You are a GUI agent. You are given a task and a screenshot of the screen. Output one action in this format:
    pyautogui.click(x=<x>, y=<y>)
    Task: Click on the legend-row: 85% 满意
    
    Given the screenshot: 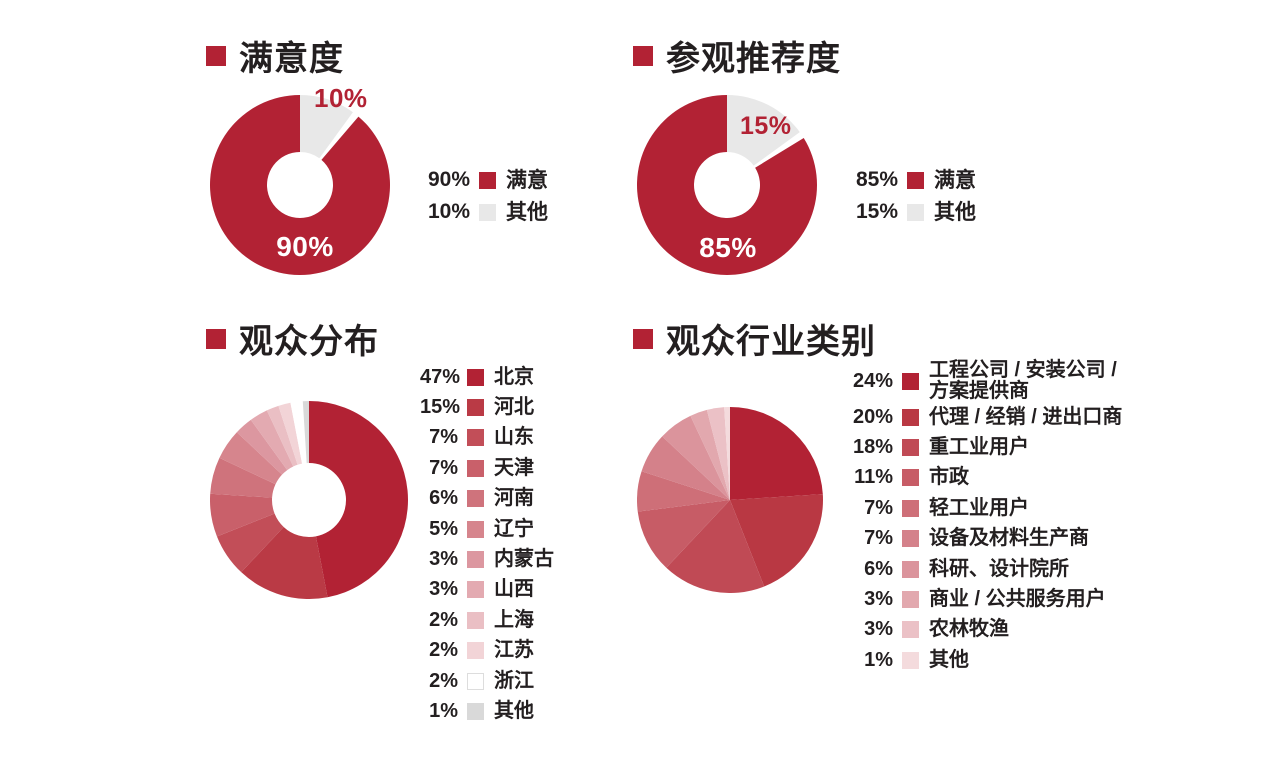 What is the action you would take?
    pyautogui.click(x=916, y=180)
    